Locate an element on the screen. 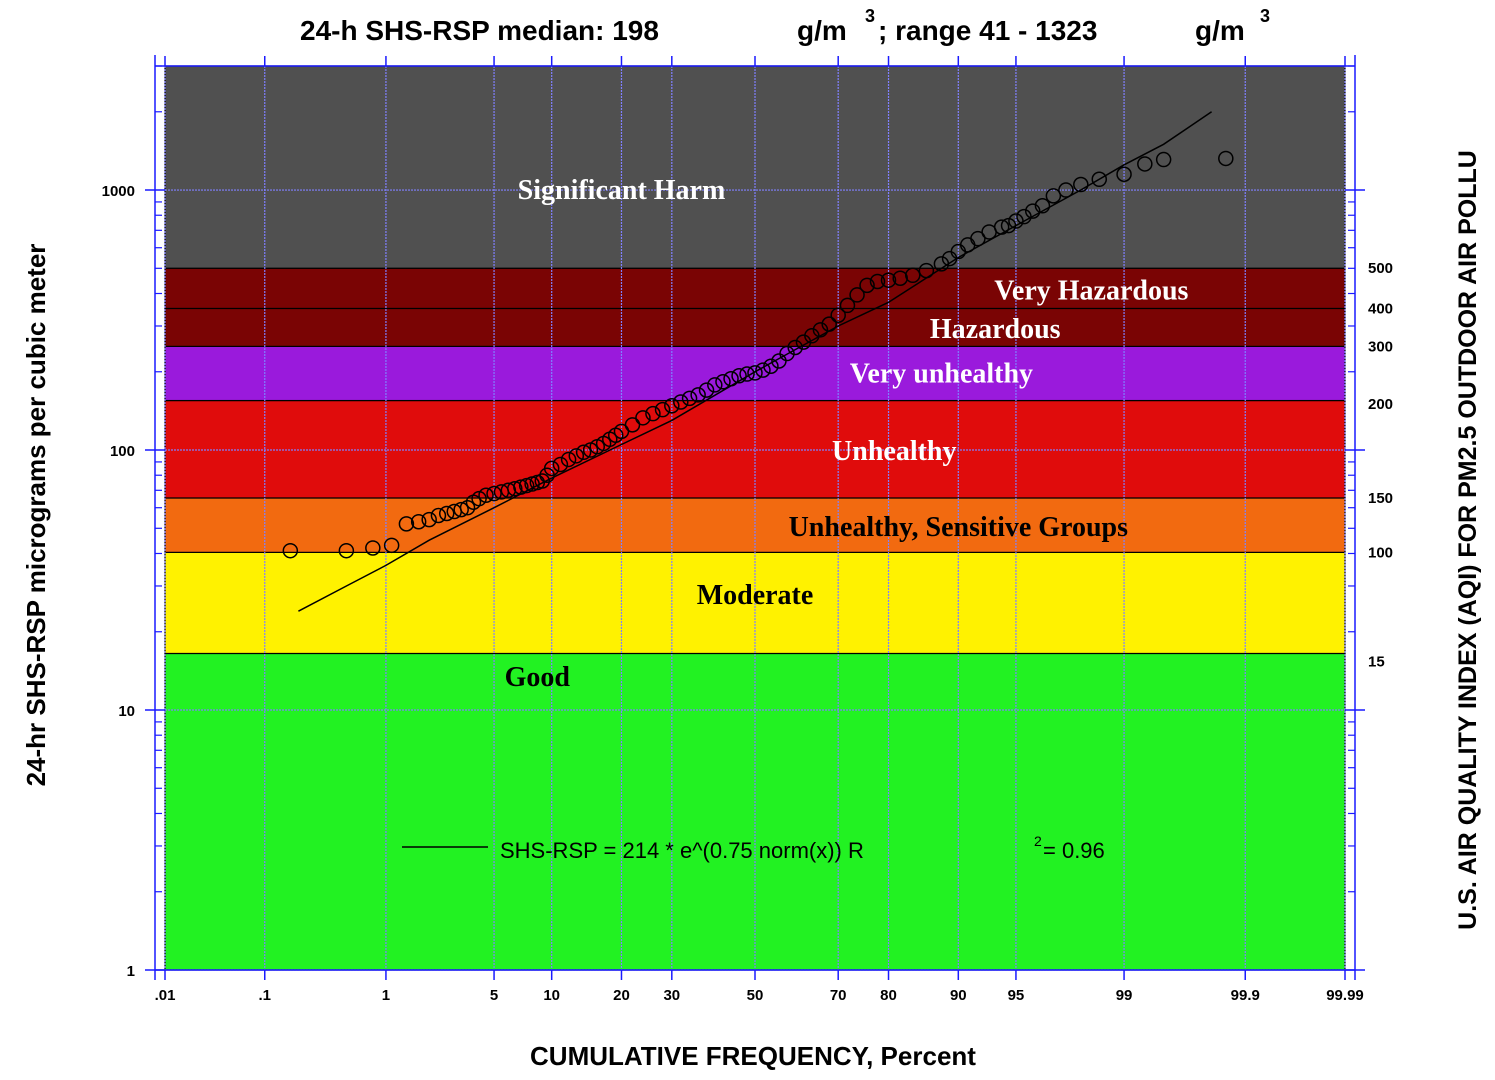  x-tick-label-6: 30 is located at coordinates (671, 995).